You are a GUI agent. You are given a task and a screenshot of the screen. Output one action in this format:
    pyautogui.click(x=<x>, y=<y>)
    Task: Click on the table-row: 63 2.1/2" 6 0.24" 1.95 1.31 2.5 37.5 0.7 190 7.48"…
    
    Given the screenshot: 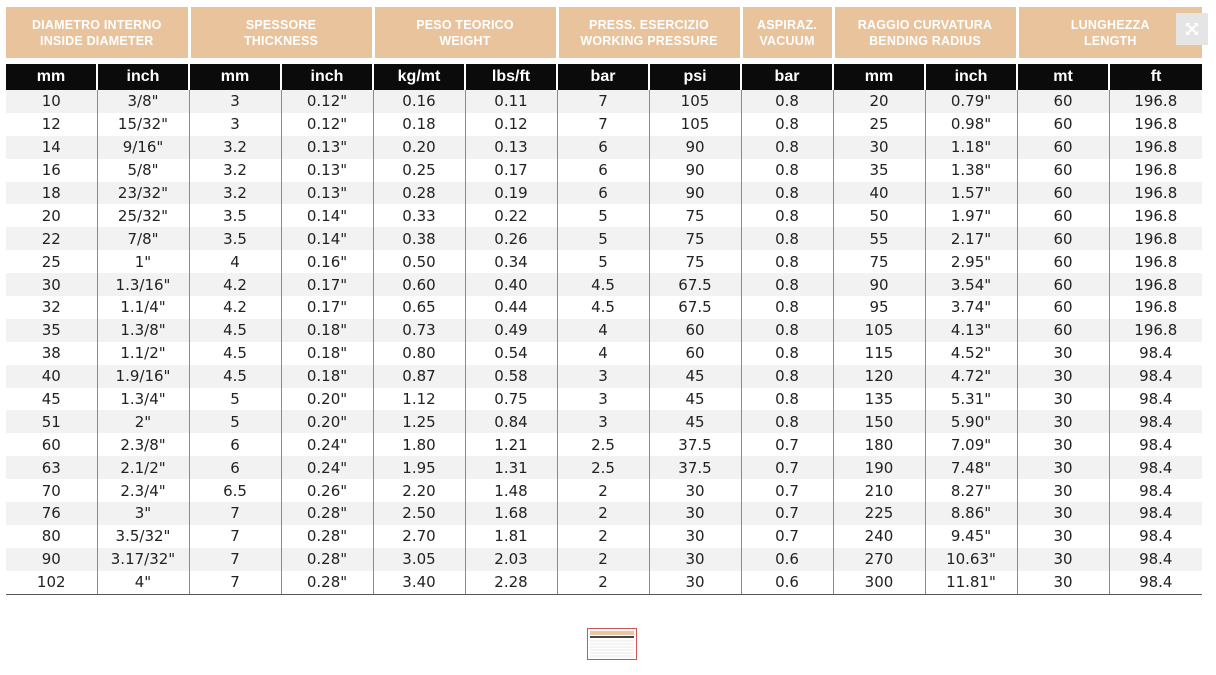 What is the action you would take?
    pyautogui.click(x=604, y=468)
    